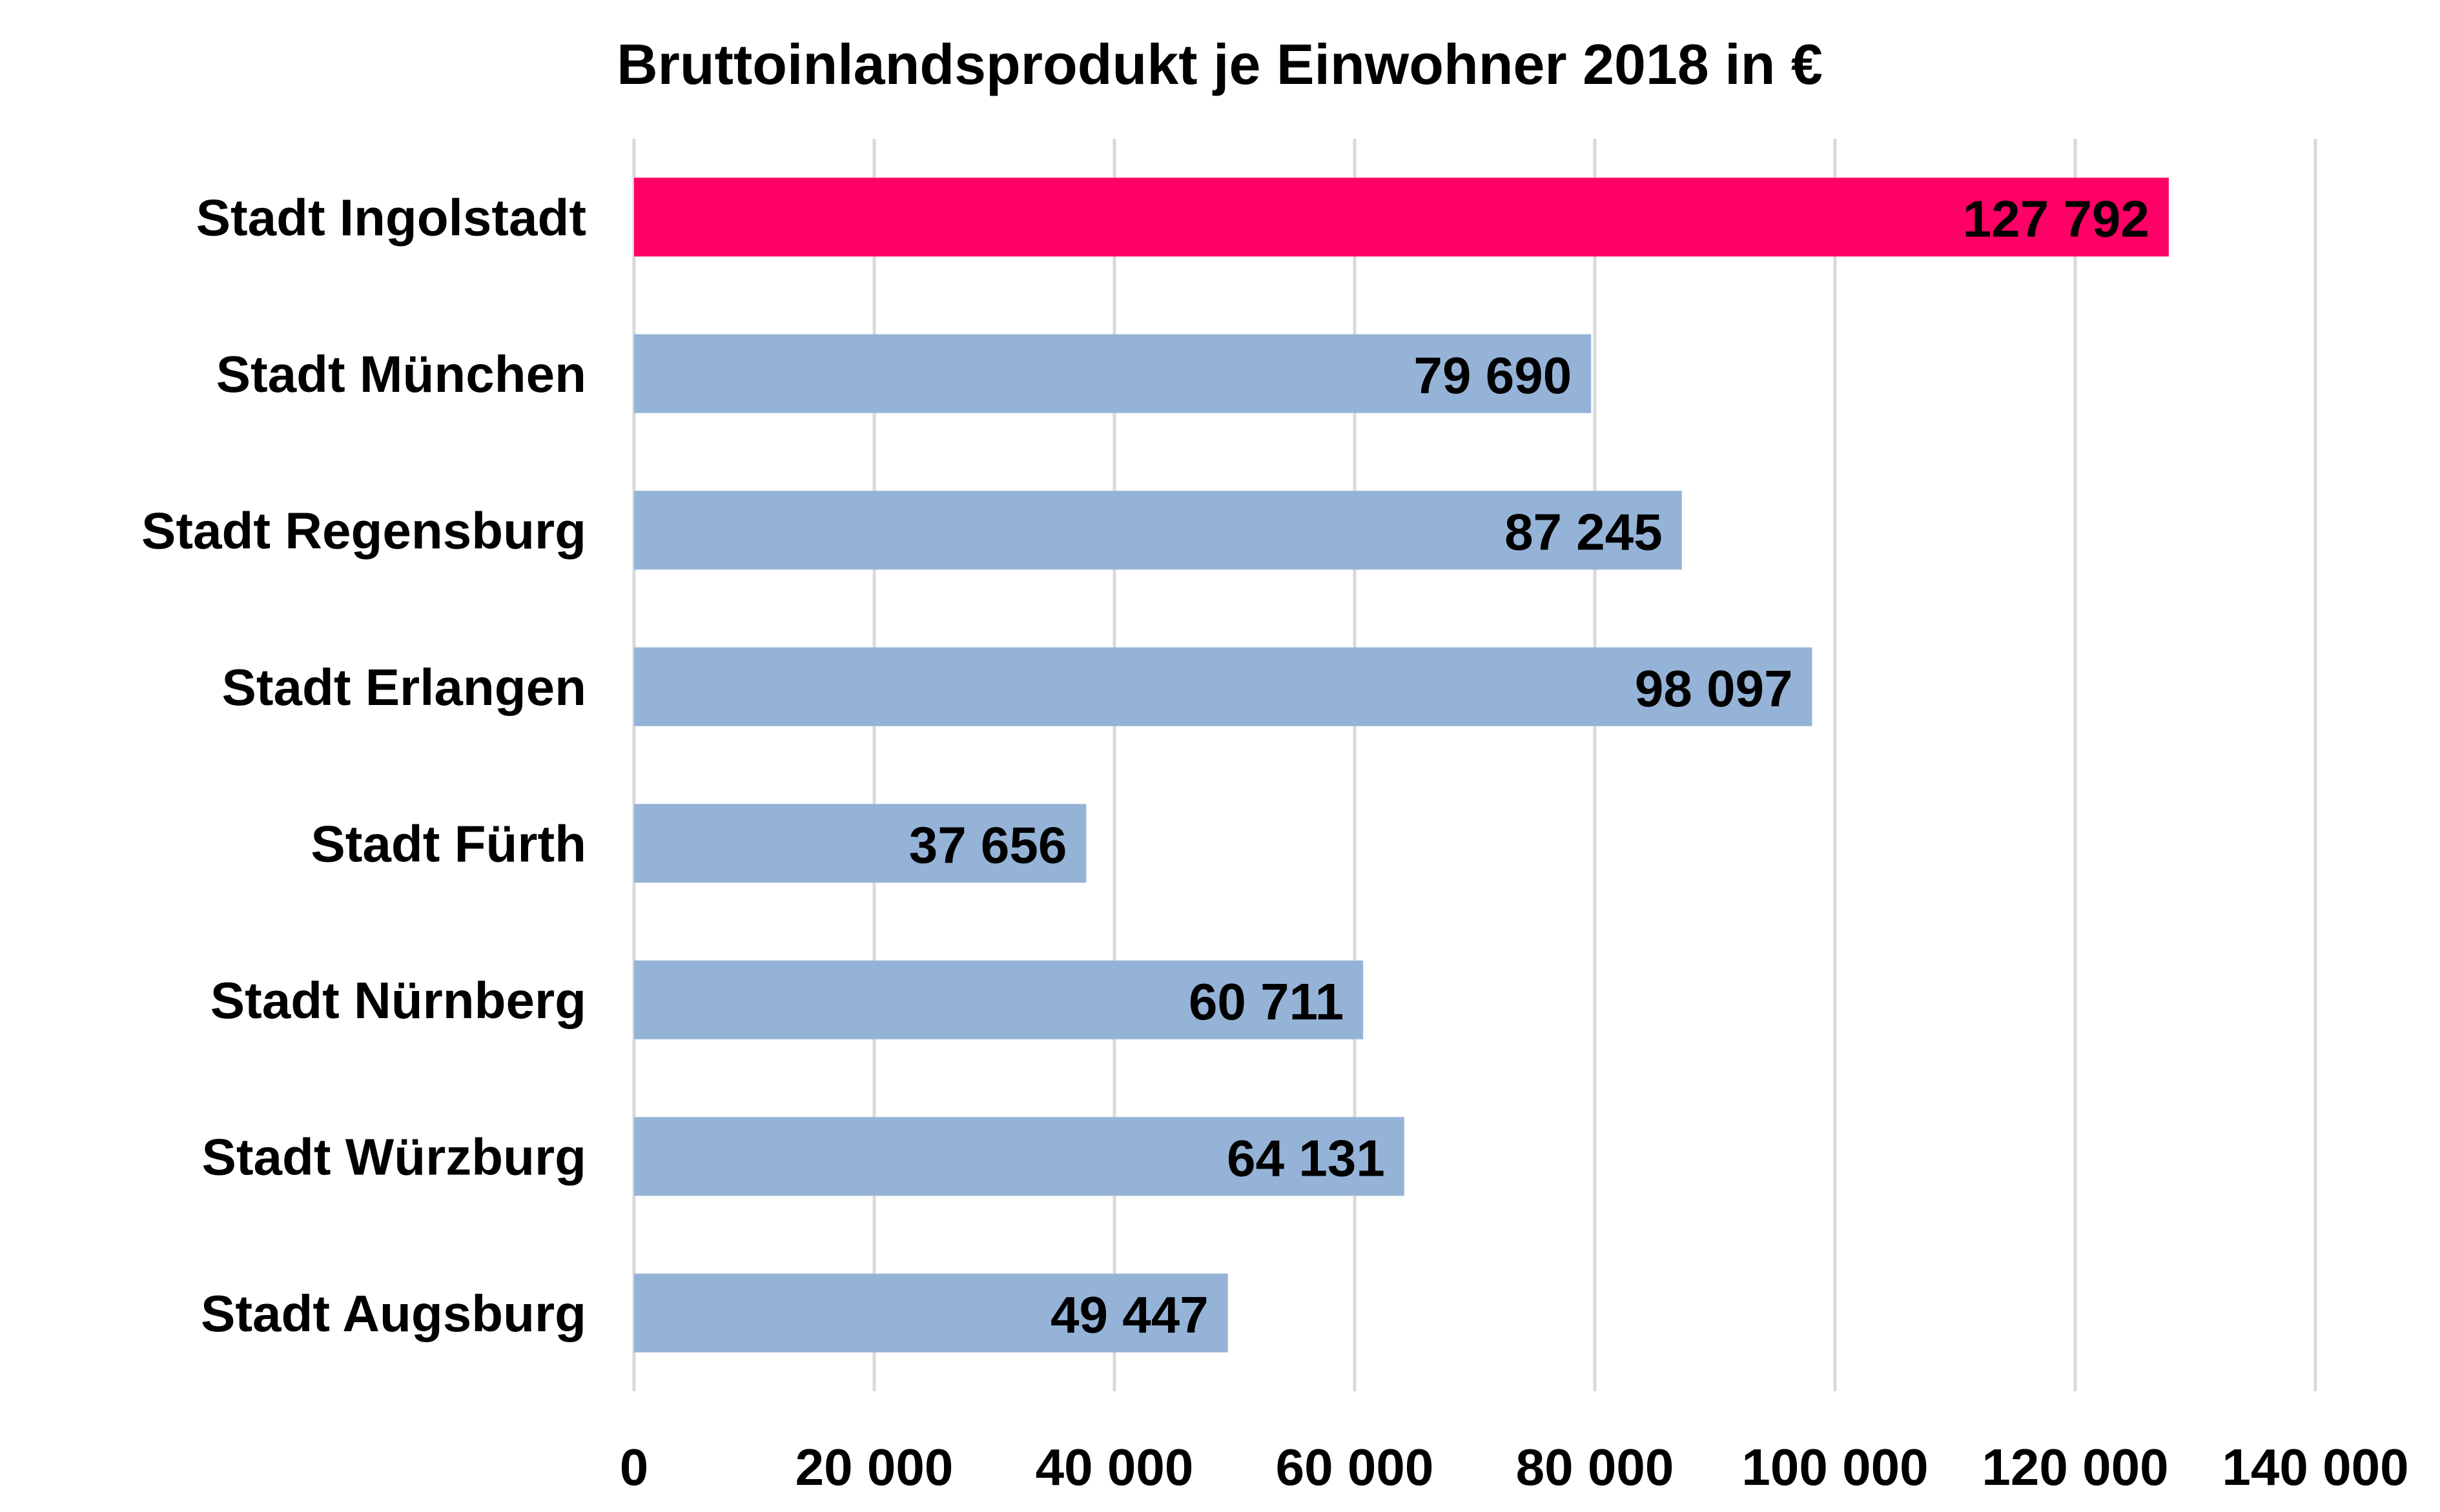 The image size is (2440, 1512). What do you see at coordinates (2056, 218) in the screenshot?
I see `data-label: 127 792` at bounding box center [2056, 218].